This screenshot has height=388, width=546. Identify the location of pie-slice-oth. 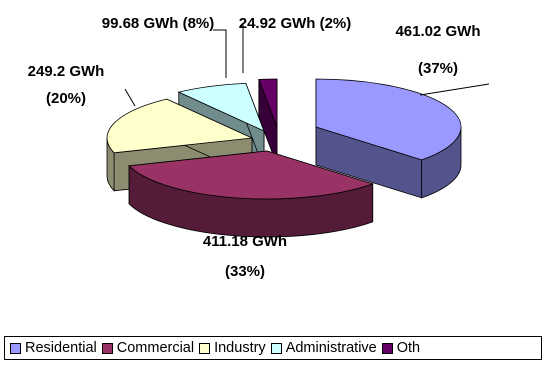
(268, 122).